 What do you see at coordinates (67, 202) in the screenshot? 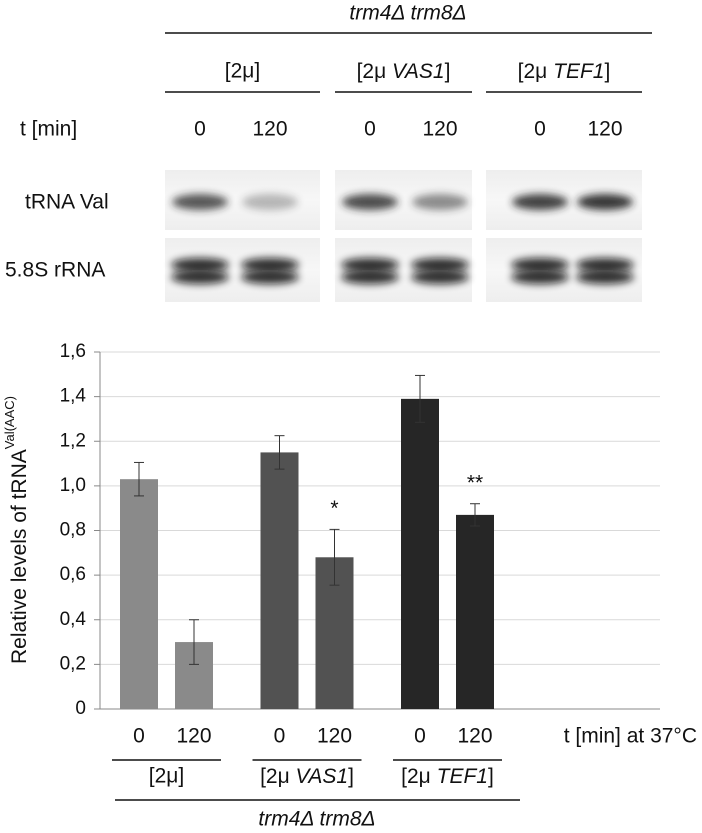
I see `row-label: tRNA Val` at bounding box center [67, 202].